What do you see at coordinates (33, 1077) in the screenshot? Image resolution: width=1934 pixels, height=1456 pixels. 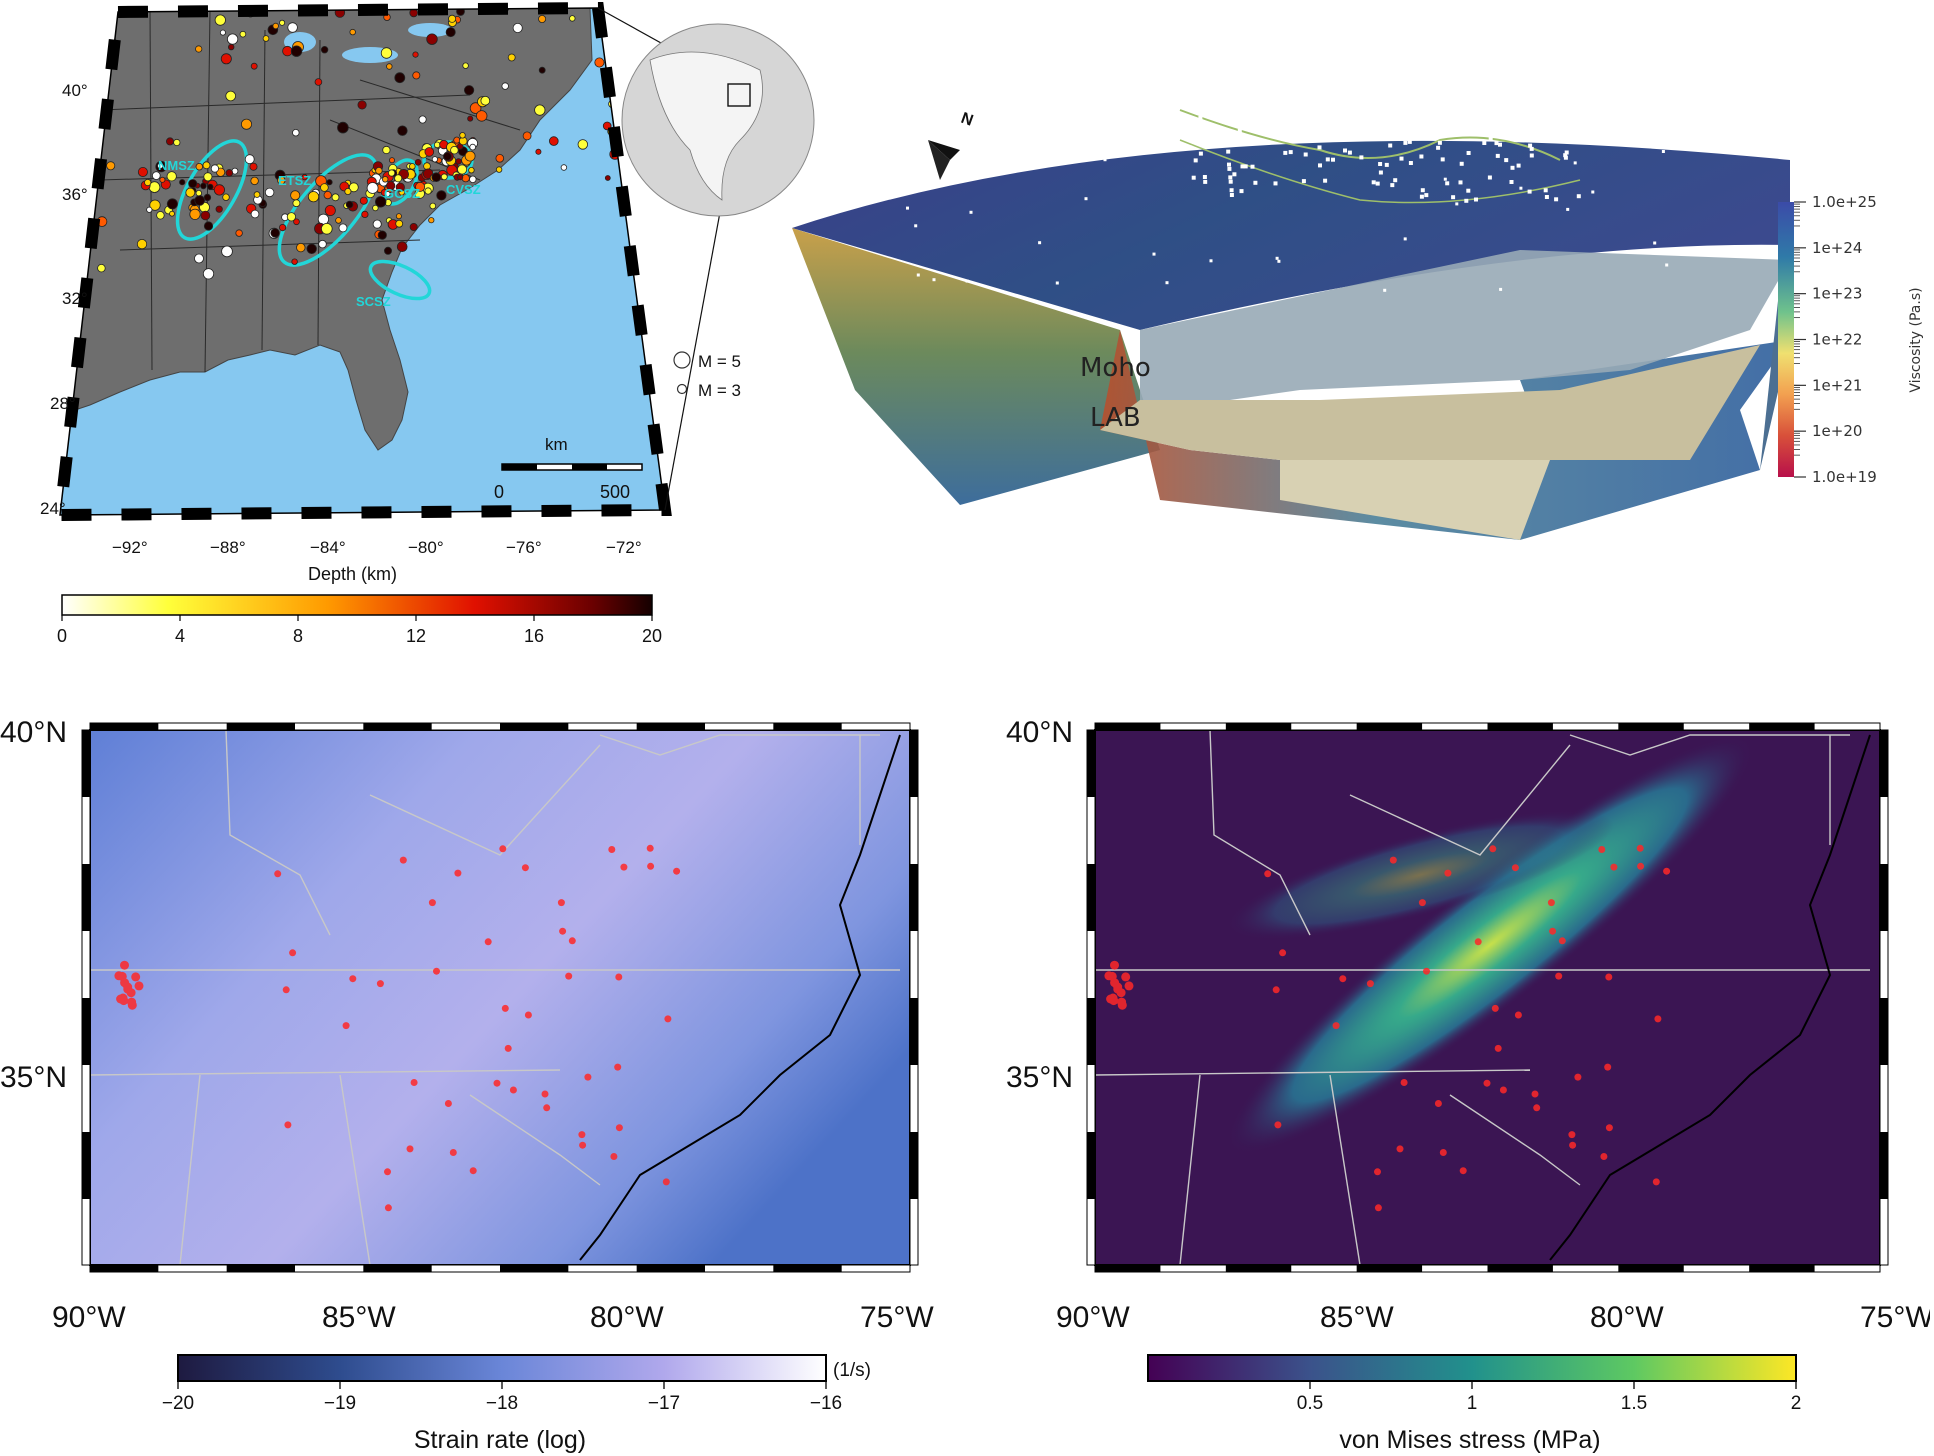 I see `lat-tick: 35°N` at bounding box center [33, 1077].